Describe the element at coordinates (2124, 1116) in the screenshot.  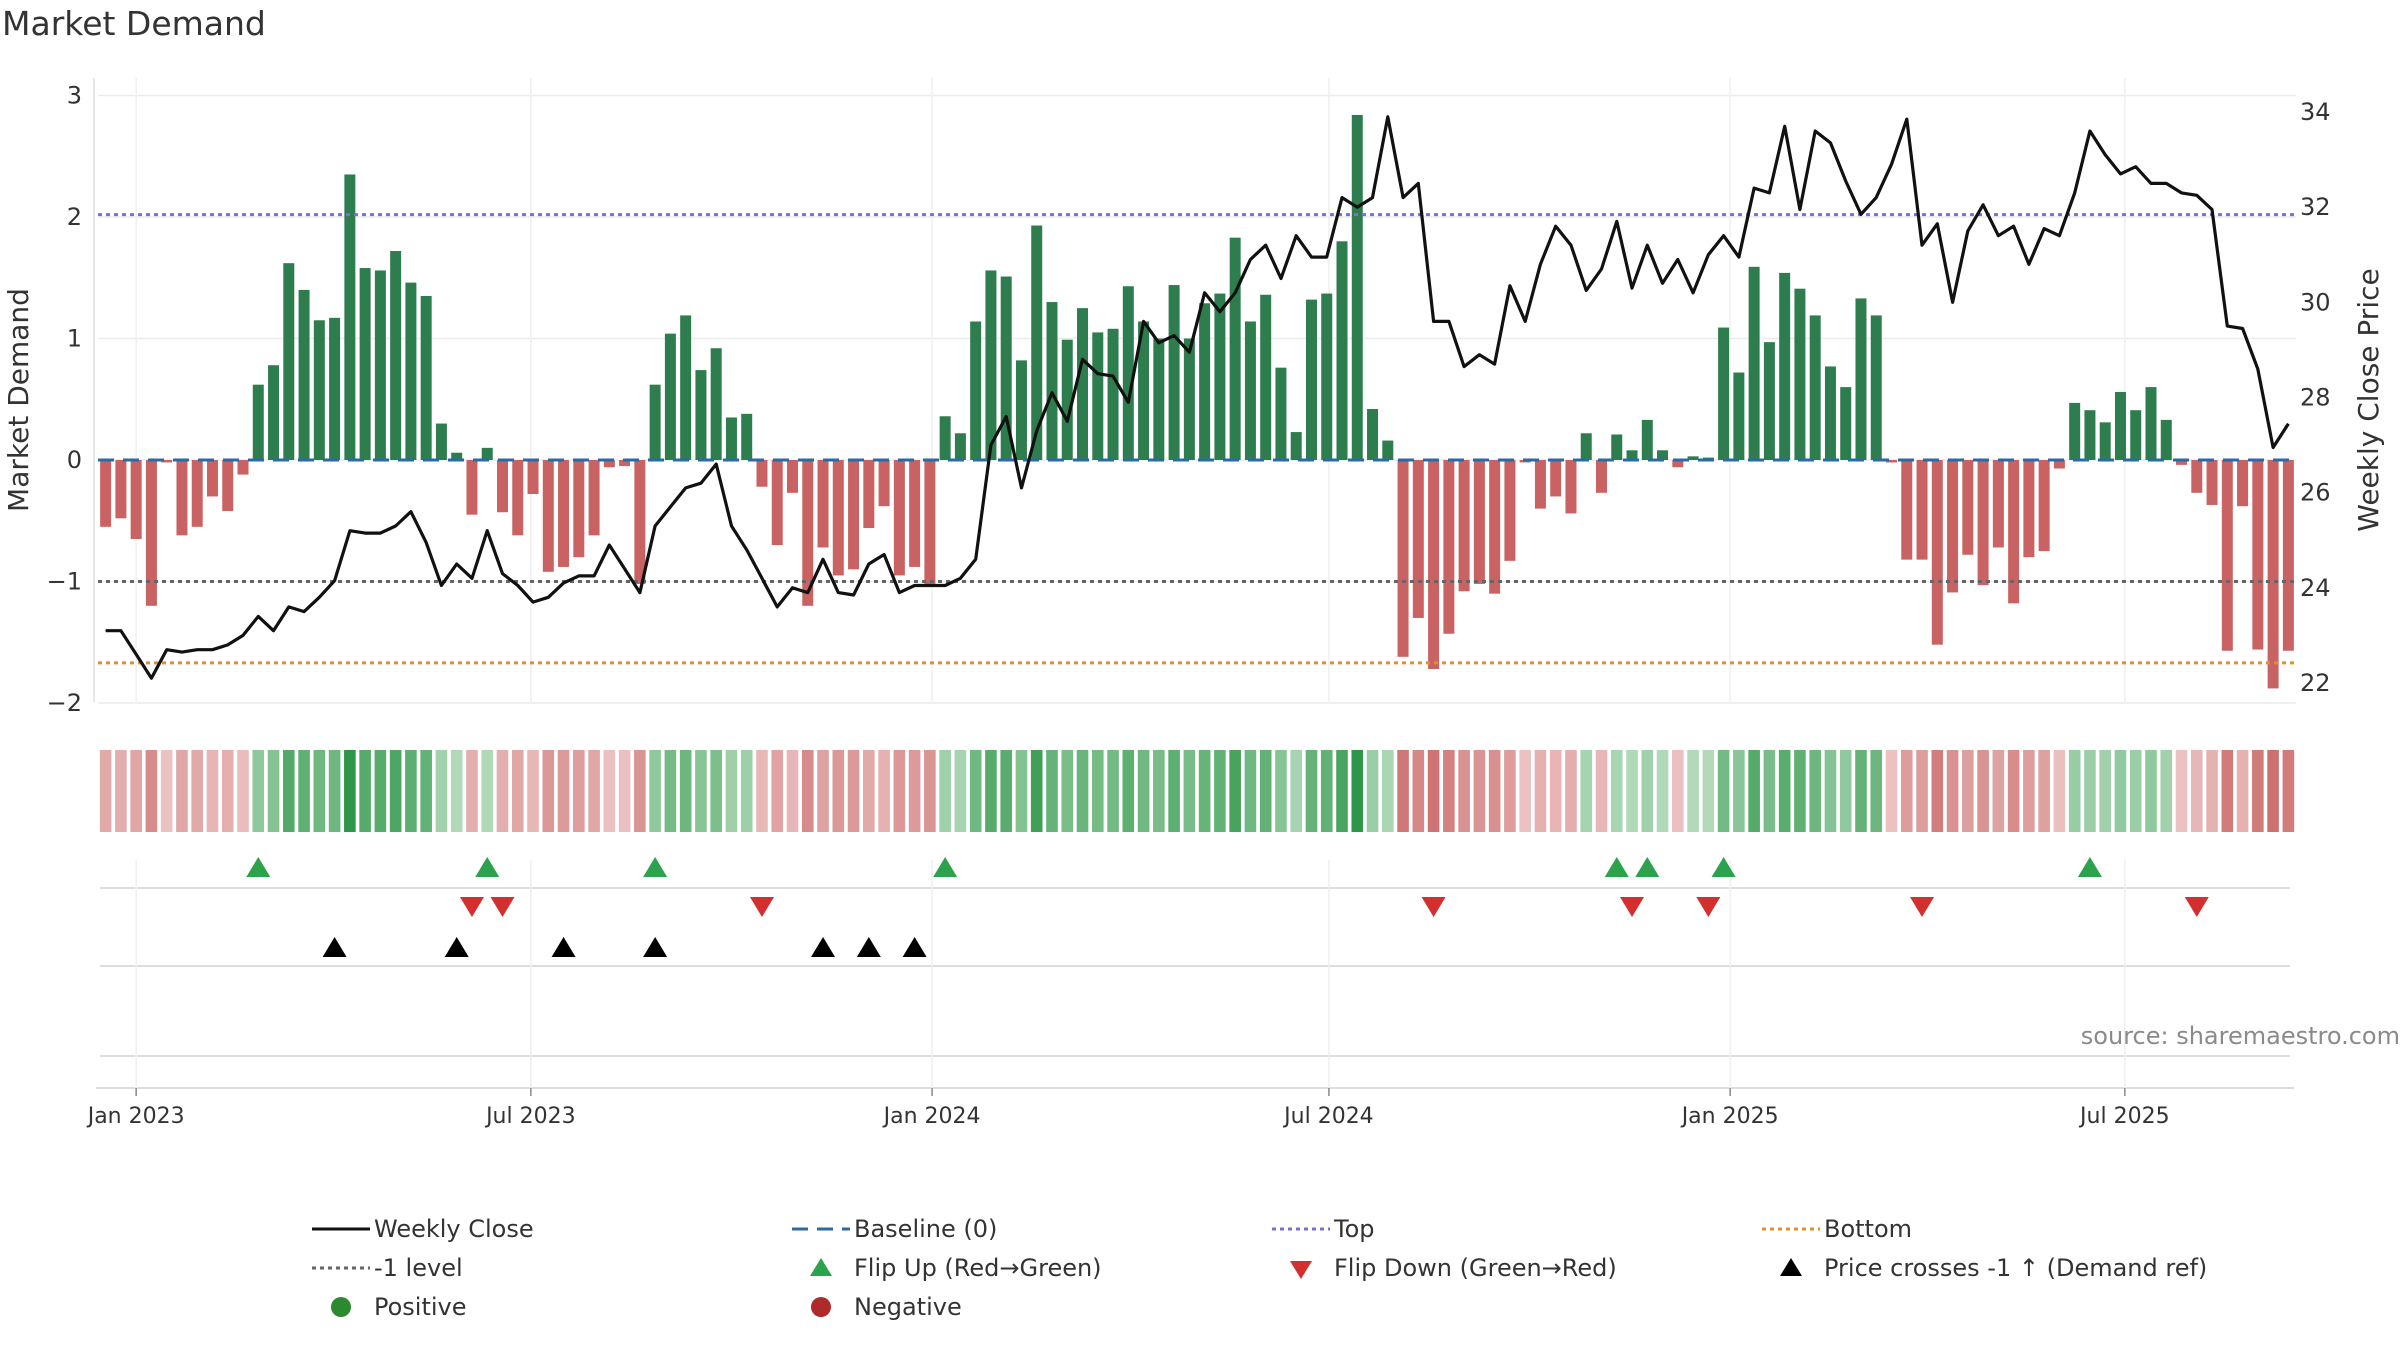
I see `x-tick-label: Jul 2025` at that location.